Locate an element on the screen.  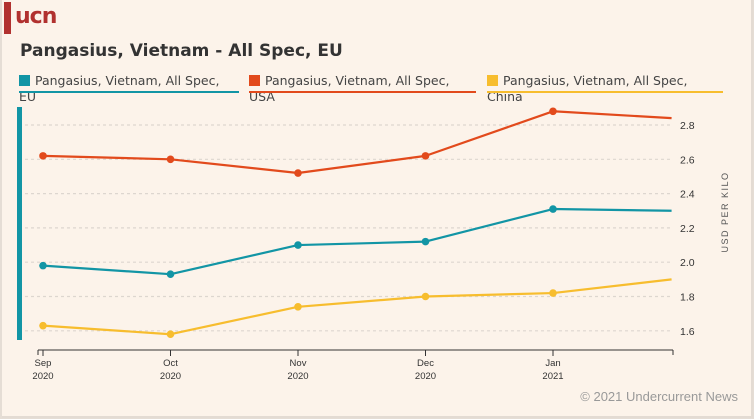
x-tick-label-month: Dec is located at coordinates (425, 363).